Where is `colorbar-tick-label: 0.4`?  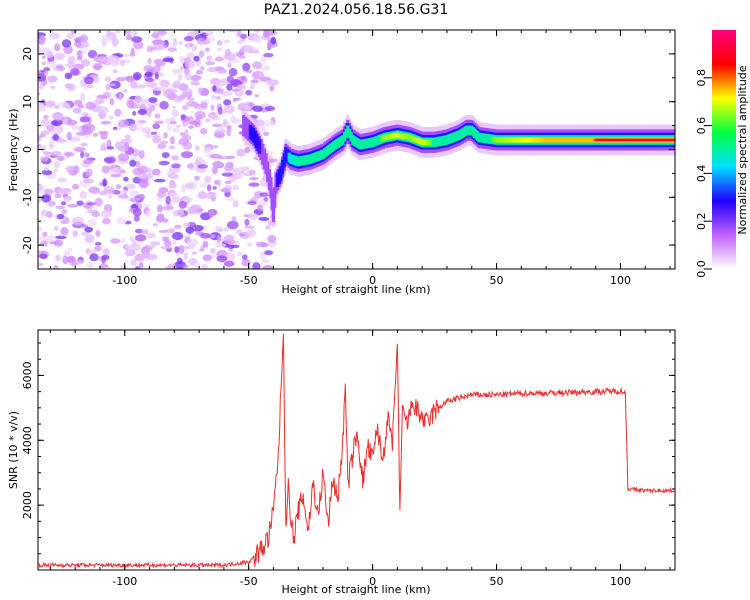 colorbar-tick-label: 0.4 is located at coordinates (701, 174).